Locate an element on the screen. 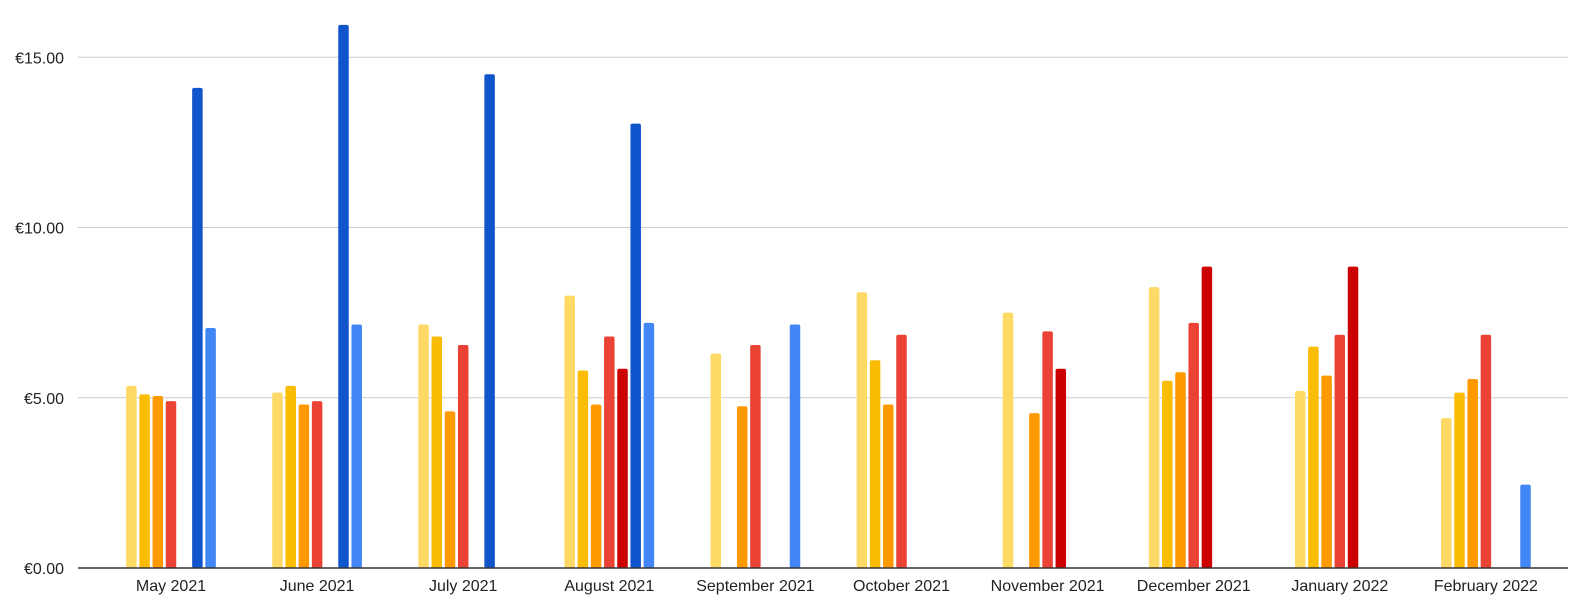 This screenshot has height=613, width=1596. x-tick-label: June 2021 is located at coordinates (317, 586).